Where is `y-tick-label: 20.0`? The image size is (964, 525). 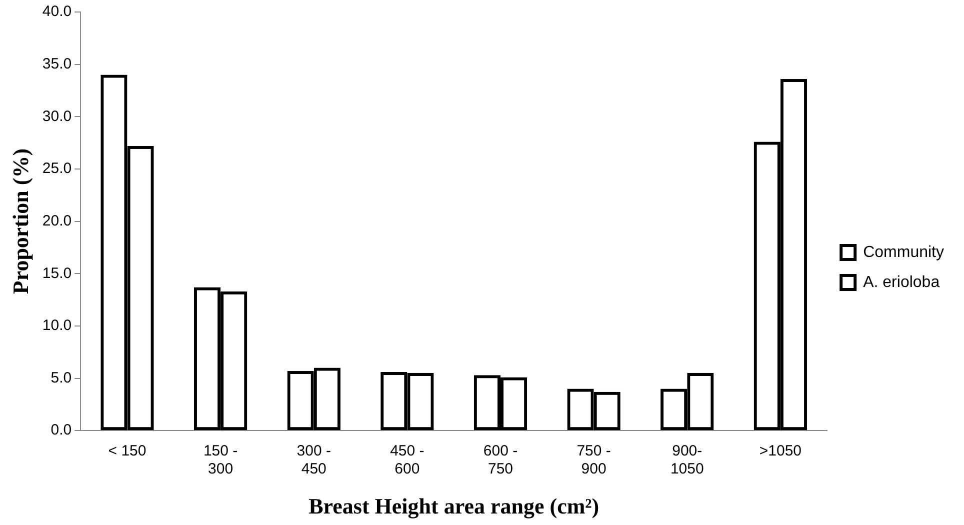
y-tick-label: 20.0 is located at coordinates (57, 221).